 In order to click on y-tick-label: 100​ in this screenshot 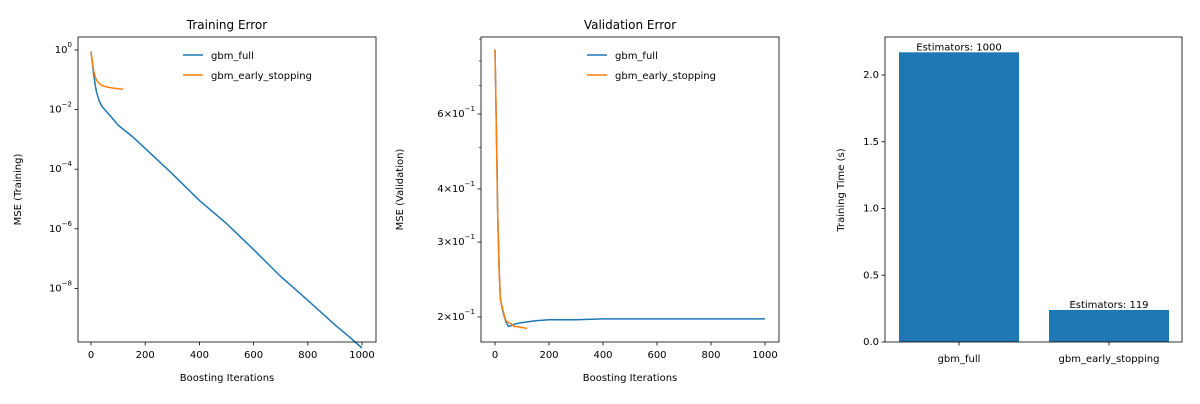, I will do `click(63, 48)`.